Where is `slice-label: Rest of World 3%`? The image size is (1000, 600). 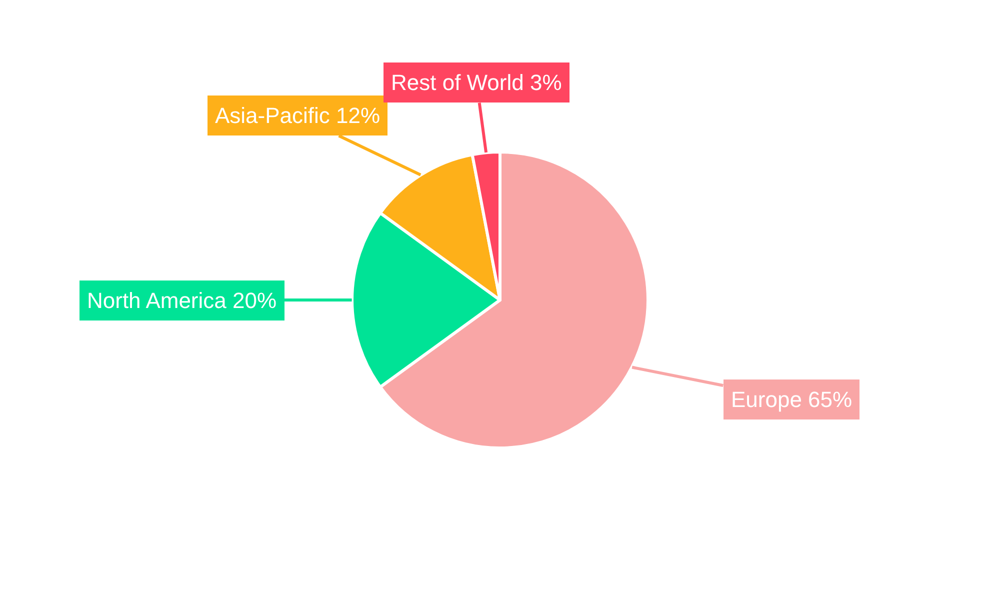 slice-label: Rest of World 3% is located at coordinates (476, 82).